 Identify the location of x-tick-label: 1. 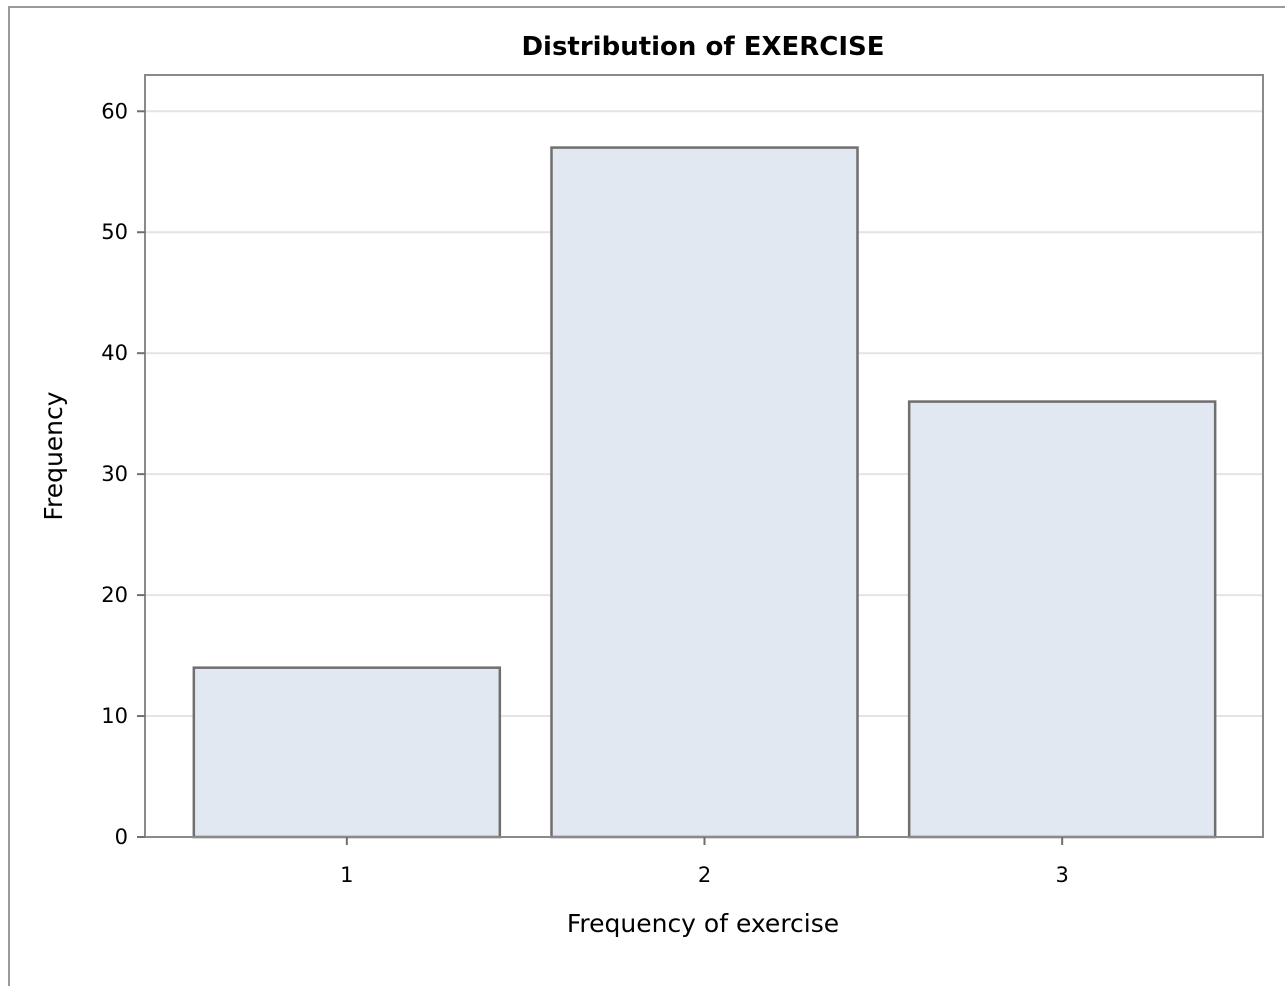
(346, 875).